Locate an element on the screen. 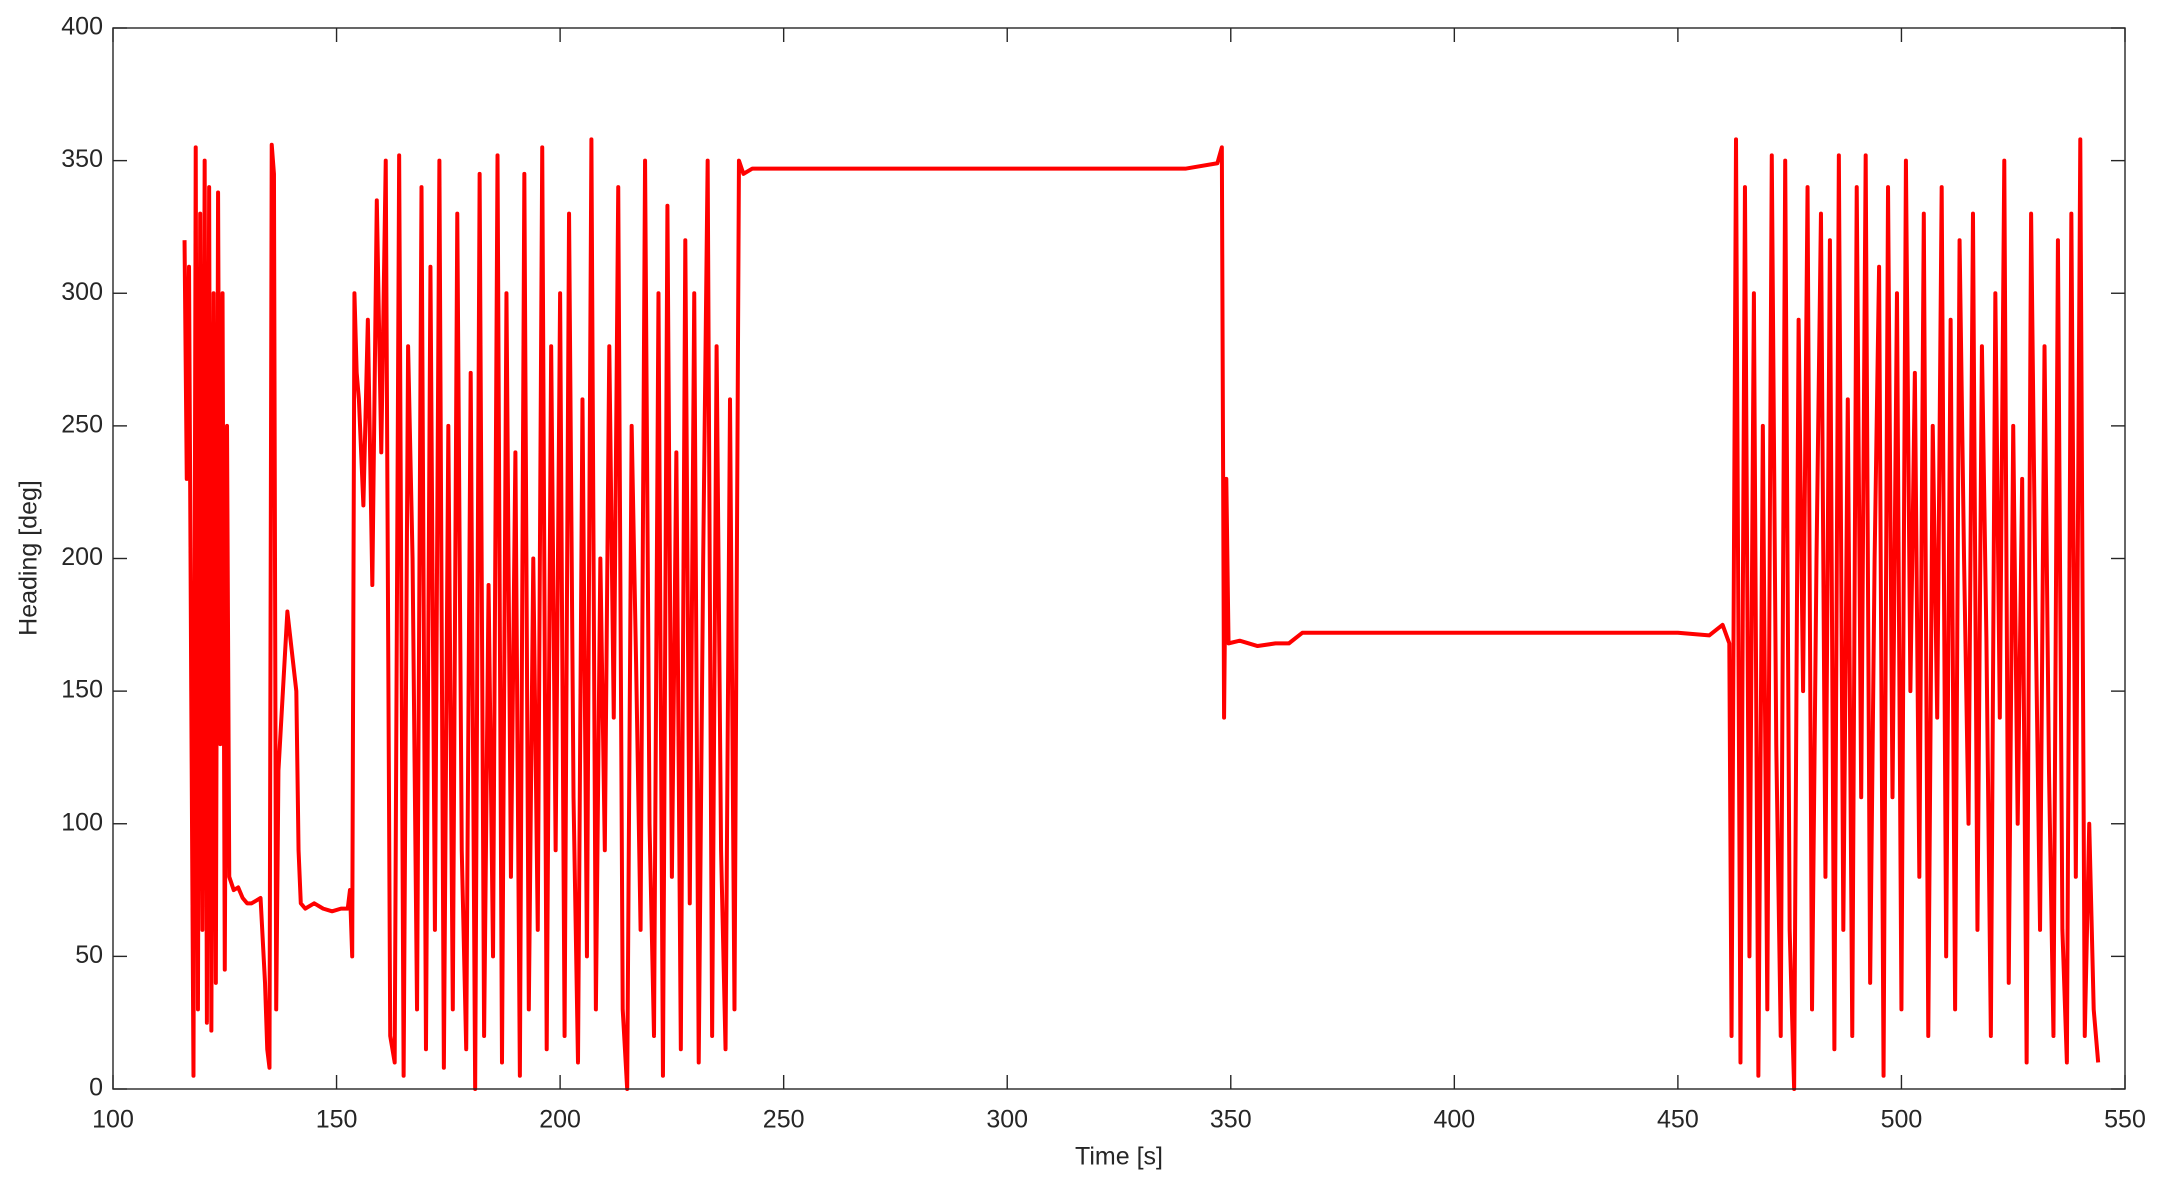 Image resolution: width=2164 pixels, height=1194 pixels. x-tick-label: 350 is located at coordinates (1231, 1120).